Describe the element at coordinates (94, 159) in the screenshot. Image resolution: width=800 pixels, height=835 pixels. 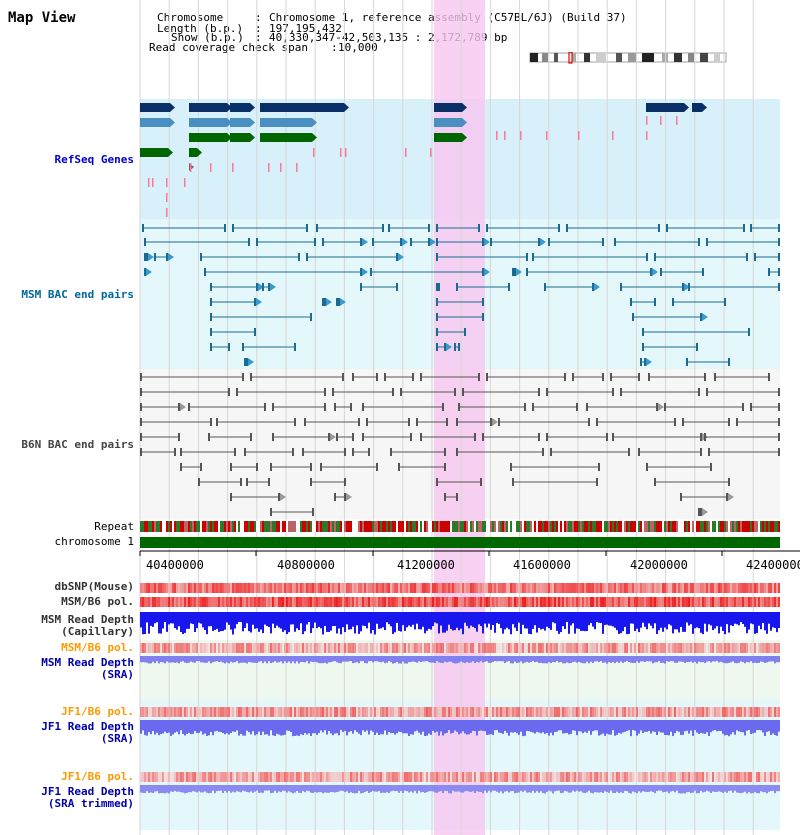
I see `track-label-refseq: RefSeq Genes` at that location.